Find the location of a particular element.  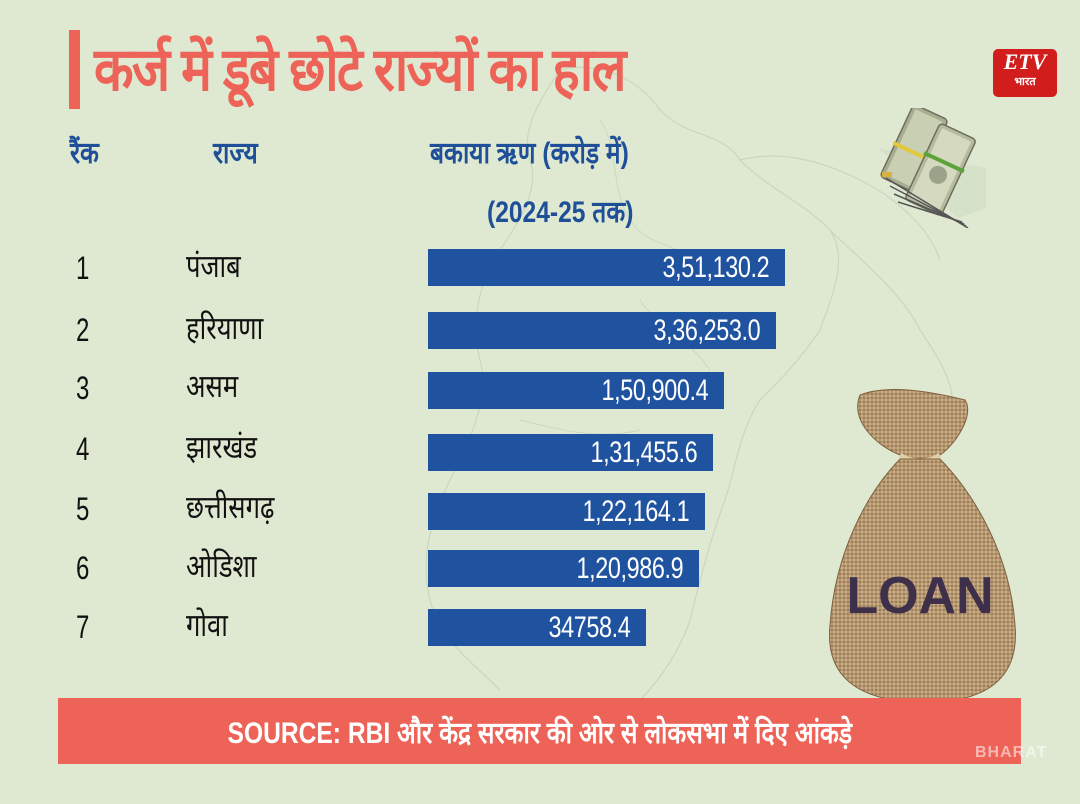

rank-value: 5 is located at coordinates (83, 509).